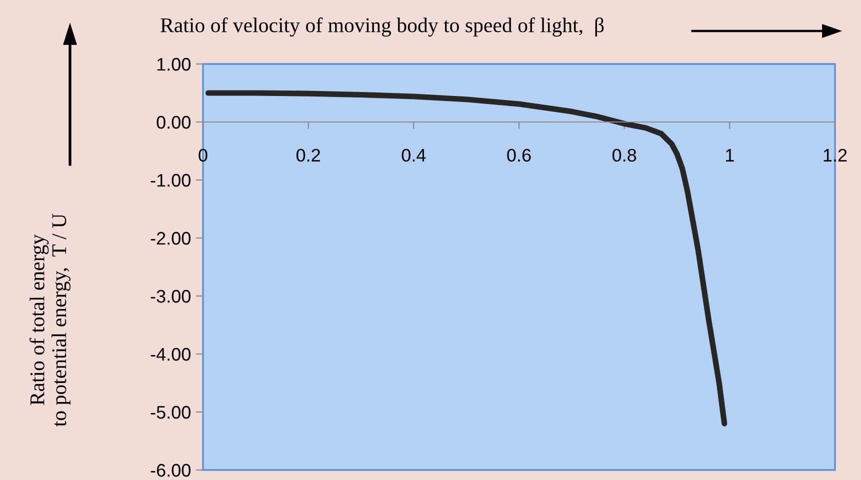 The width and height of the screenshot is (861, 480). Describe the element at coordinates (170, 470) in the screenshot. I see `y-tick-label: -6.00` at that location.